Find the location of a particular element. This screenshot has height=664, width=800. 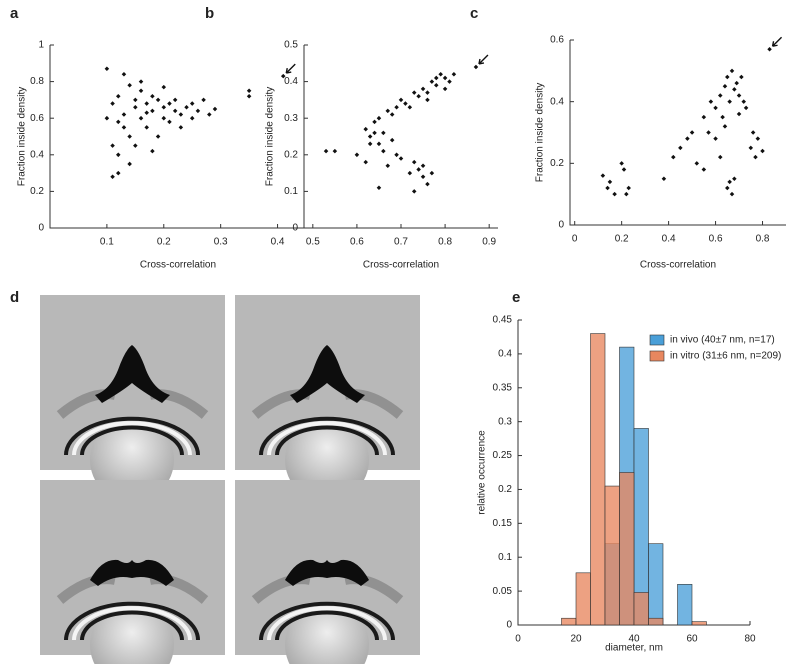

legend-swatch is located at coordinates (657, 340).